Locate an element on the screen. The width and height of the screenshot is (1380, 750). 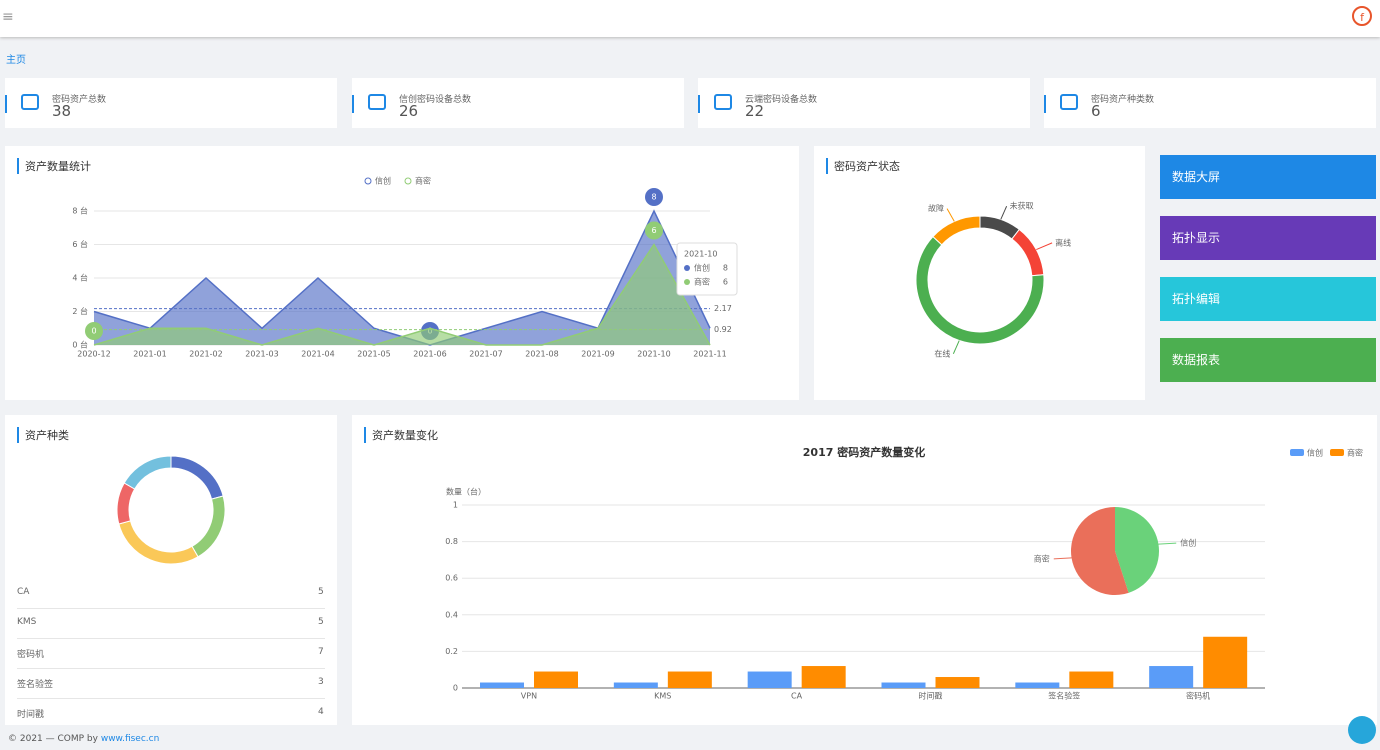
stat-label: 云端密码设备总数 is located at coordinates (781, 100).